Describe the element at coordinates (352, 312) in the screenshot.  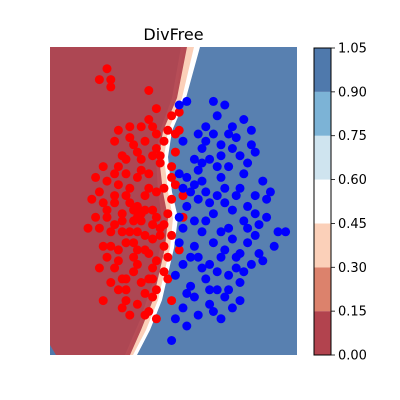
I see `colorbar-tick-label-1: 0.15` at that location.